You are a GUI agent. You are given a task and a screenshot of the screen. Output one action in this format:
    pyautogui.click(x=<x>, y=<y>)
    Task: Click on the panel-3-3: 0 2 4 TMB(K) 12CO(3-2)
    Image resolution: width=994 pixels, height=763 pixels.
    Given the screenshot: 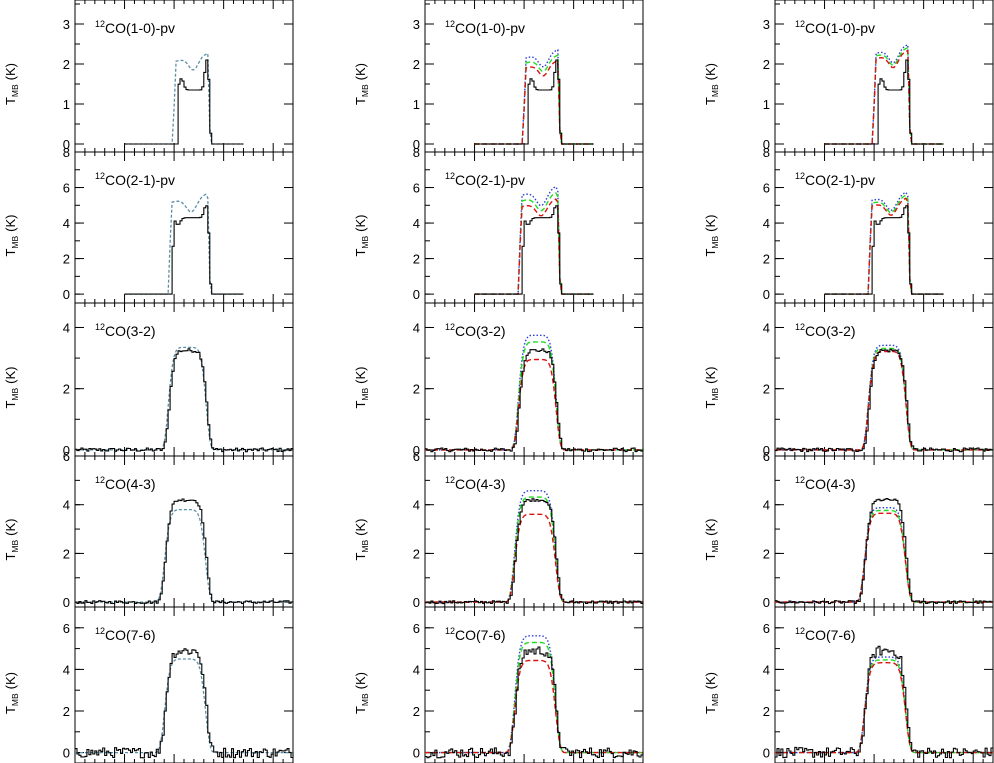 What is the action you would take?
    pyautogui.click(x=848, y=380)
    